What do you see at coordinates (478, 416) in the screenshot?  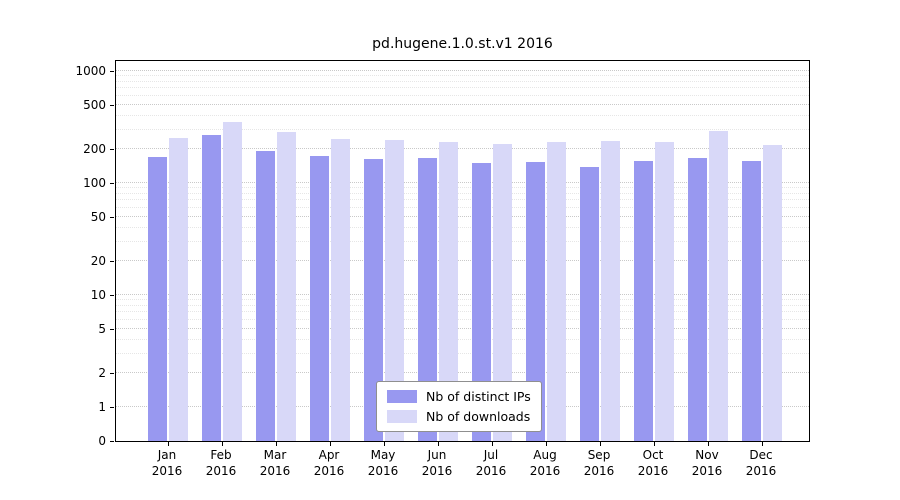 I see `legend-label-downloads: Nb of downloads` at bounding box center [478, 416].